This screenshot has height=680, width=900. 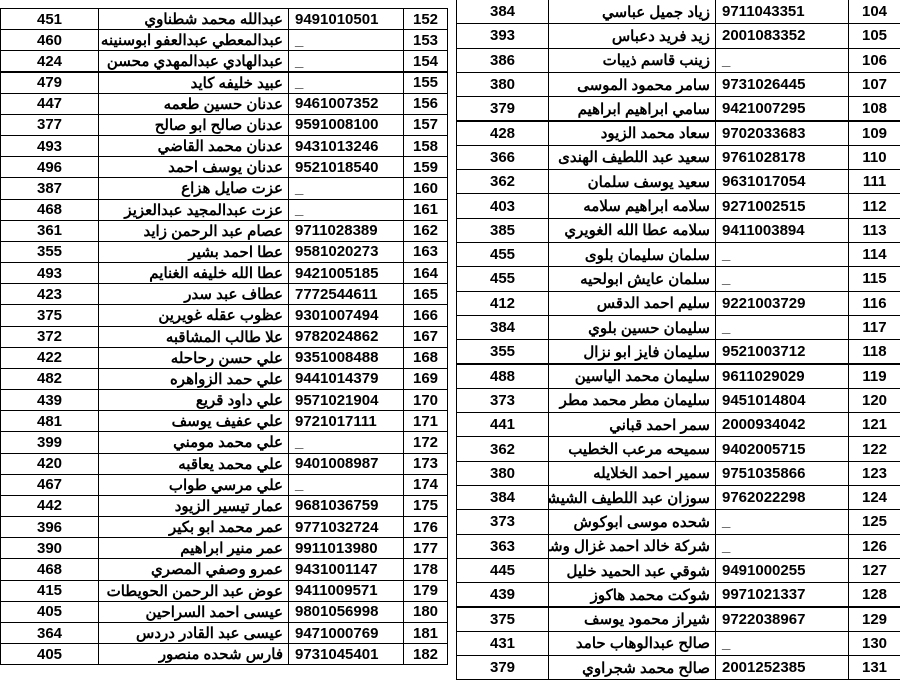 I want to click on score: 387, so click(x=49, y=188).